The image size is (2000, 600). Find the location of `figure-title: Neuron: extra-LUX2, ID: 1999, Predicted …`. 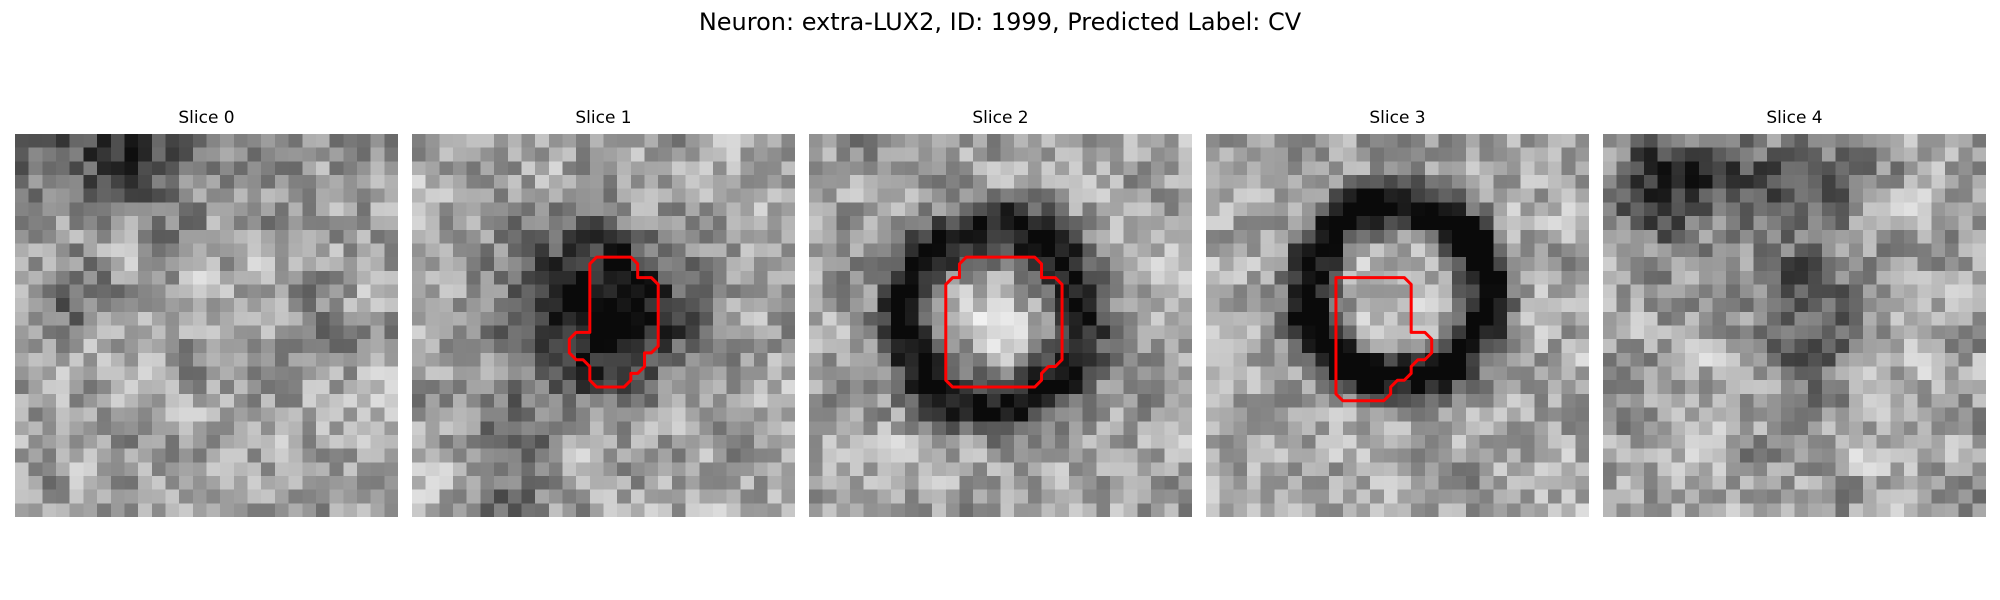

figure-title: Neuron: extra-LUX2, ID: 1999, Predicted … is located at coordinates (1000, 22).